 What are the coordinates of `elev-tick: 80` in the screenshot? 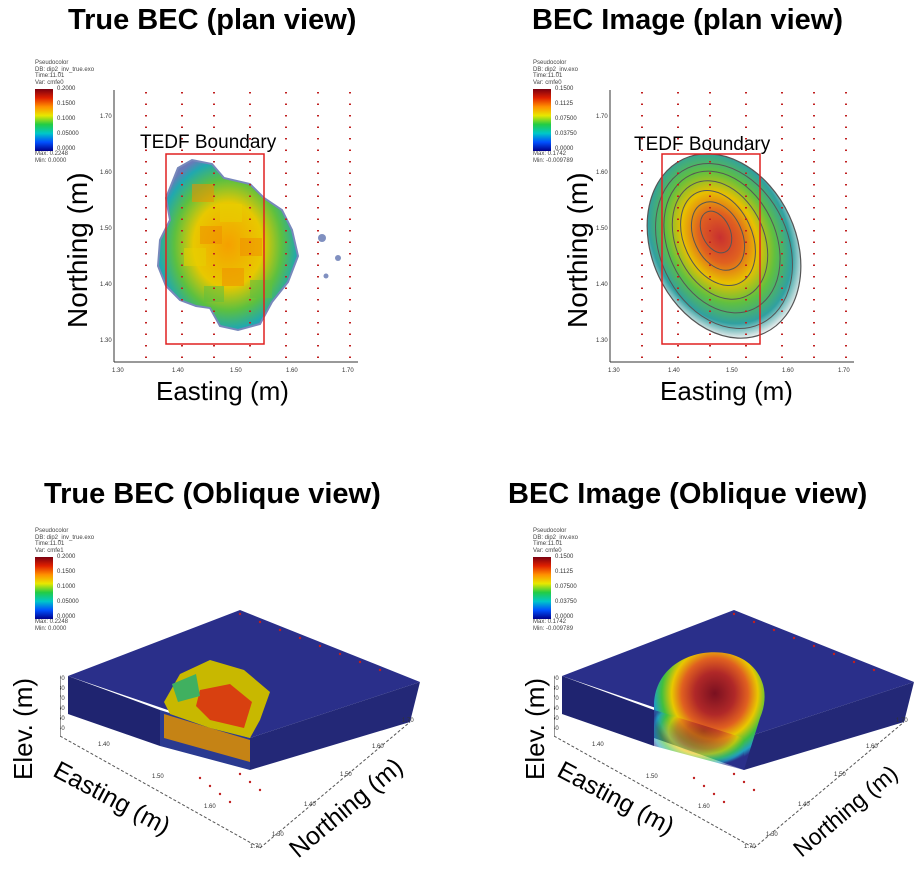 It's located at (556, 689).